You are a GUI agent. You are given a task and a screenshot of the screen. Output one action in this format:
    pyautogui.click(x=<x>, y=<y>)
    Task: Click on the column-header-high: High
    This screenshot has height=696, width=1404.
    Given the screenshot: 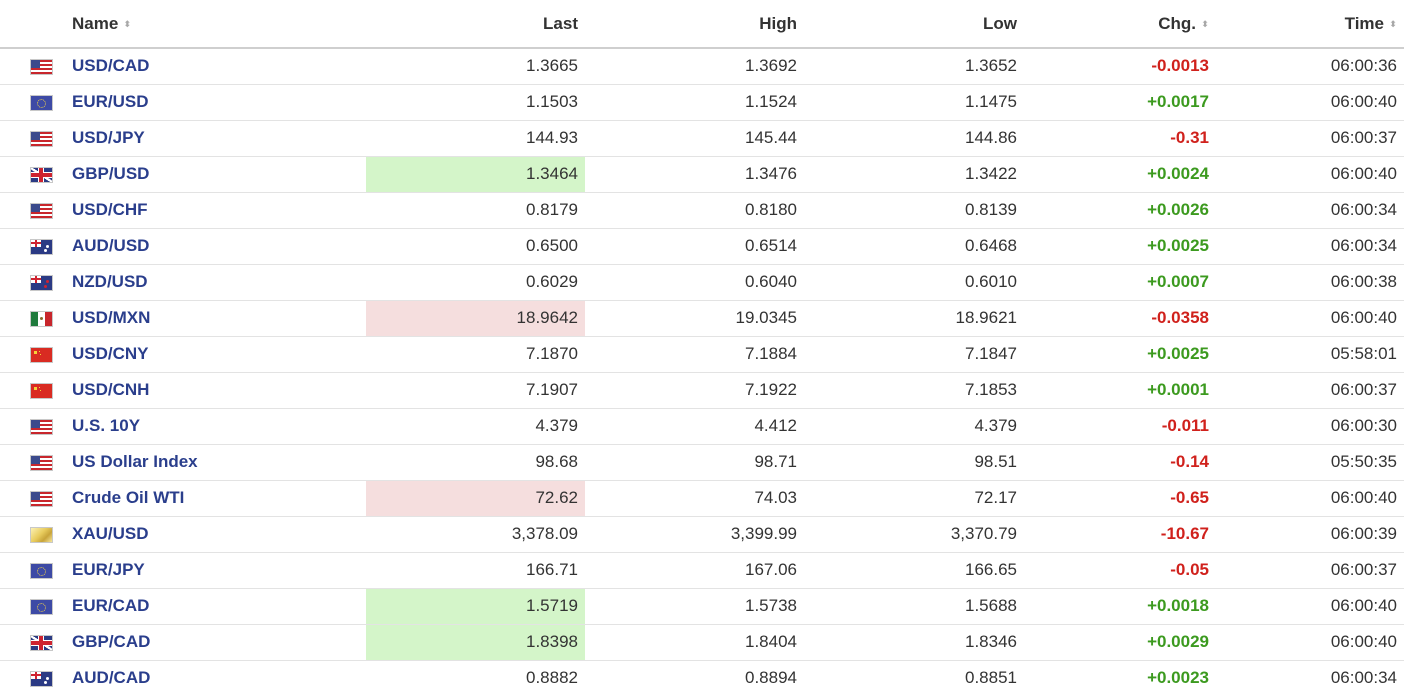 What is the action you would take?
    pyautogui.click(x=694, y=24)
    